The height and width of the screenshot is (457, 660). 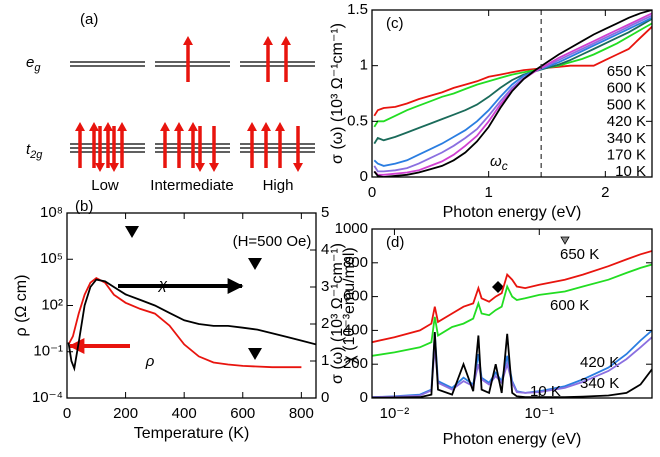 I want to click on y-tick-label: 10⁻¹, so click(x=48, y=351).